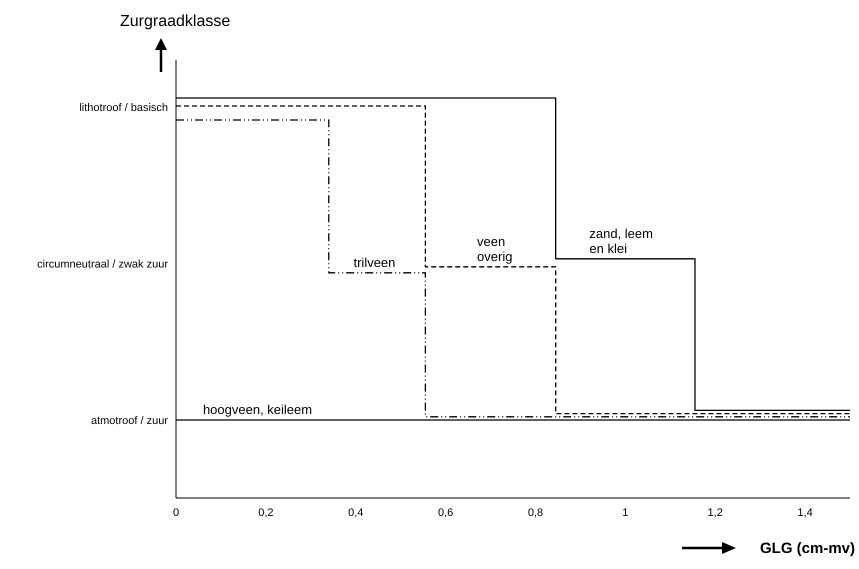  I want to click on category-label: circumneutraal / zwak zuur, so click(102, 264).